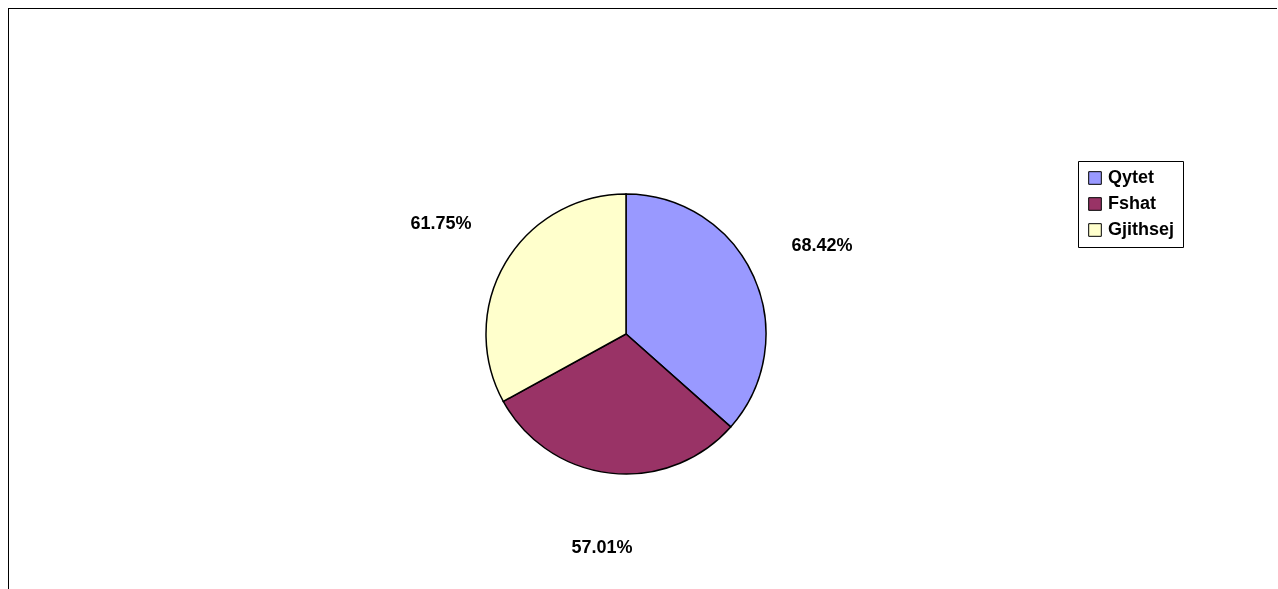  I want to click on legend-label: Gjithsej, so click(1141, 229).